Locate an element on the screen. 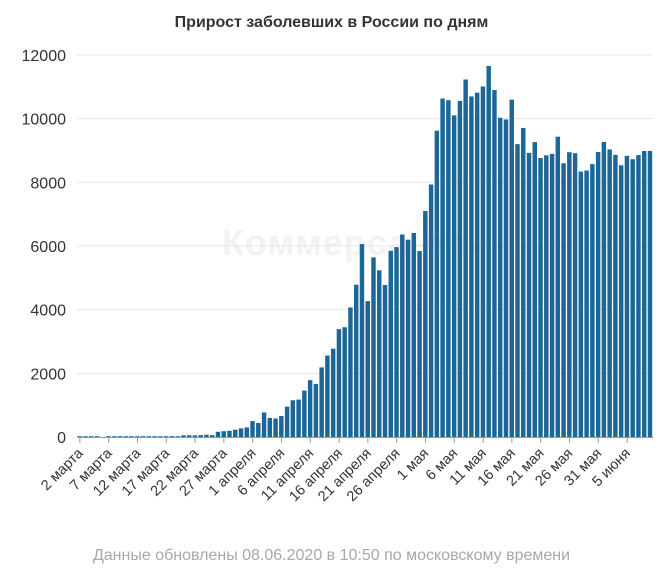 Image resolution: width=663 pixels, height=569 pixels. y-tick-label: 12000 is located at coordinates (44, 56).